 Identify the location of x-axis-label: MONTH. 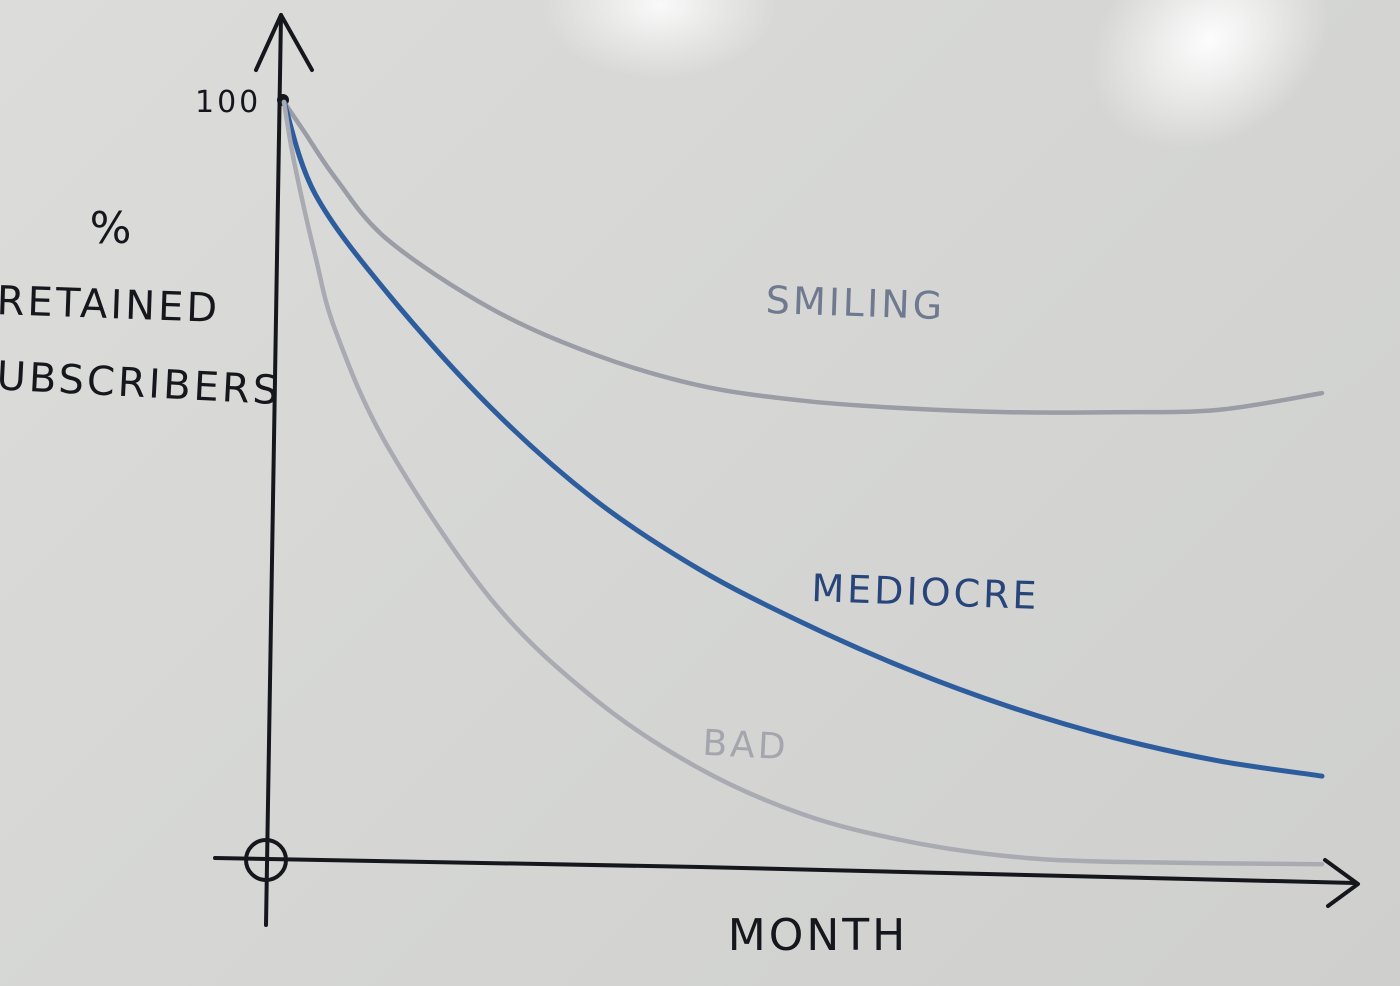
(818, 935).